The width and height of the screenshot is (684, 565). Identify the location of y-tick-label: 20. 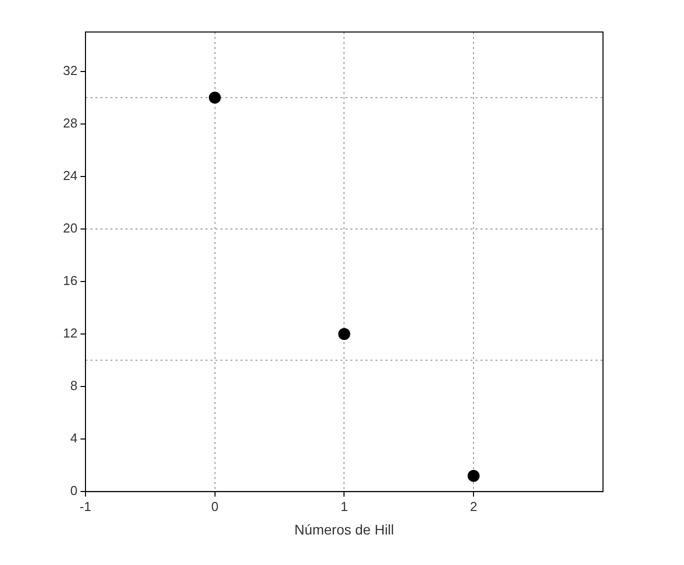
(70, 228).